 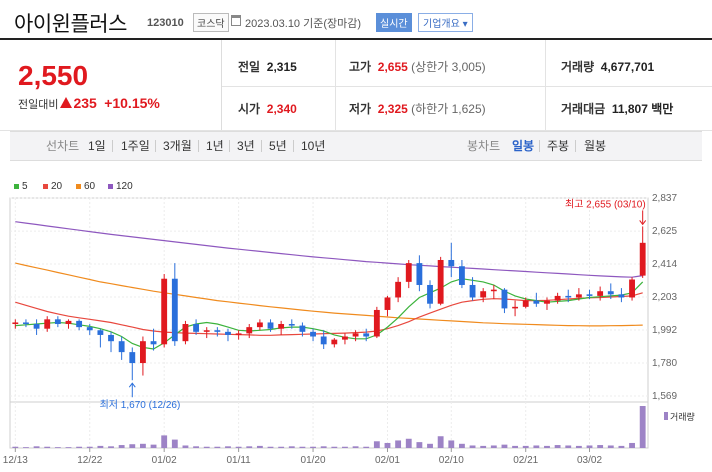 What do you see at coordinates (484, 146) in the screenshot?
I see `candle-chart-label: 봉차트` at bounding box center [484, 146].